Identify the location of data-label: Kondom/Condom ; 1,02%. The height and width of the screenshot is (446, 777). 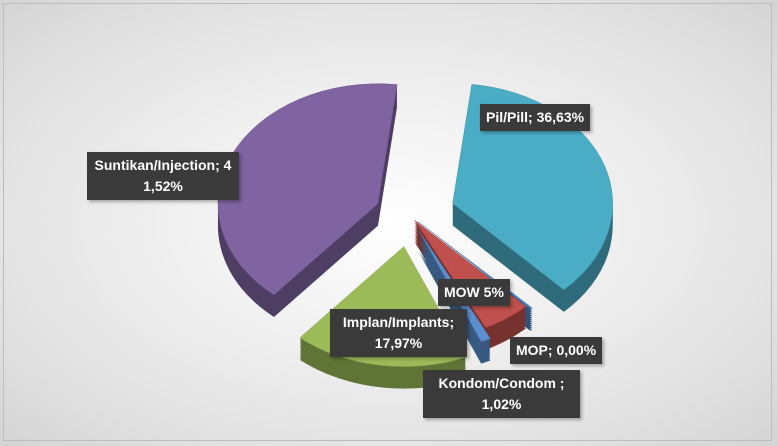
(501, 394).